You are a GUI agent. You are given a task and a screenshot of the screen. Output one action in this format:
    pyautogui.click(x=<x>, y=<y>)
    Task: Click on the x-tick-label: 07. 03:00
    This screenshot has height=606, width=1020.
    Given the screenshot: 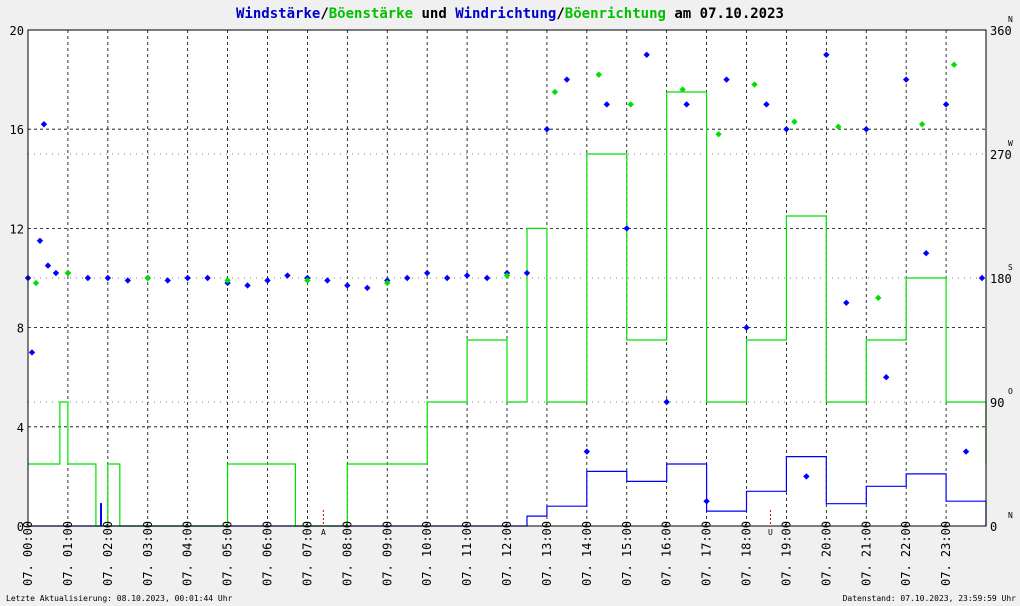 What is the action you would take?
    pyautogui.click(x=148, y=553)
    